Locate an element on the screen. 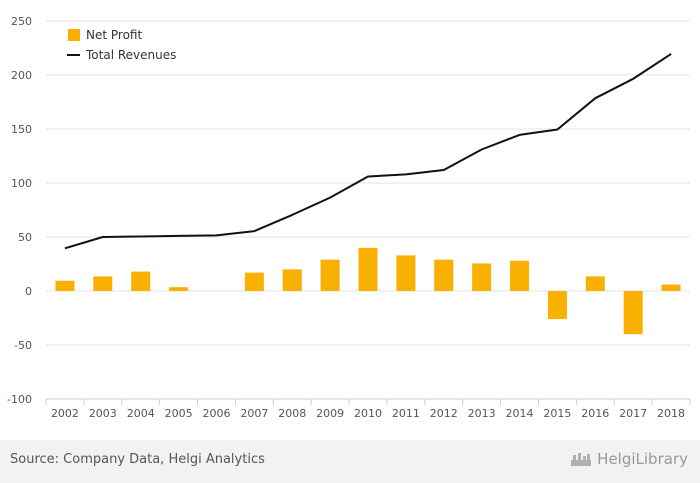  legend-item-total-revenues: Total Revenues is located at coordinates (121, 55).